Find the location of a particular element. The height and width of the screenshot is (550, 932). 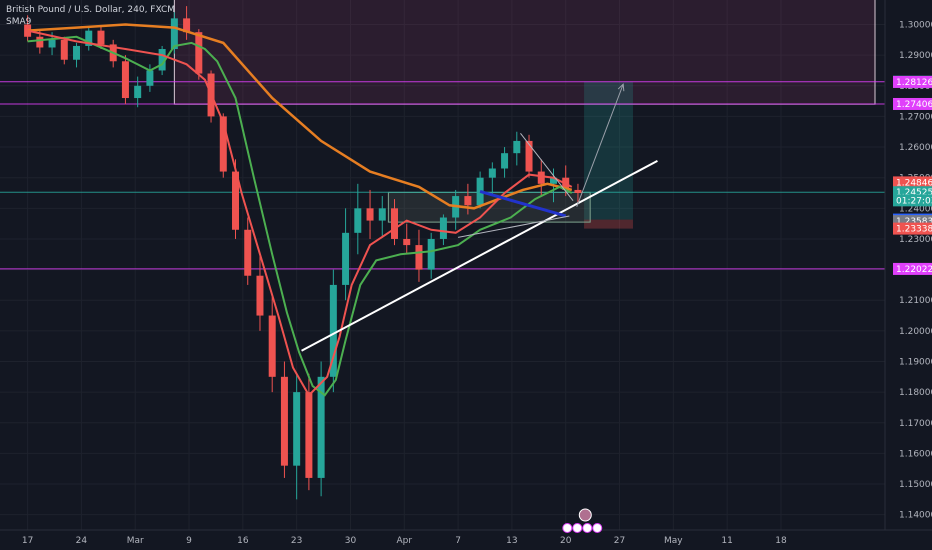

time-tick-label: 13 is located at coordinates (511, 541).